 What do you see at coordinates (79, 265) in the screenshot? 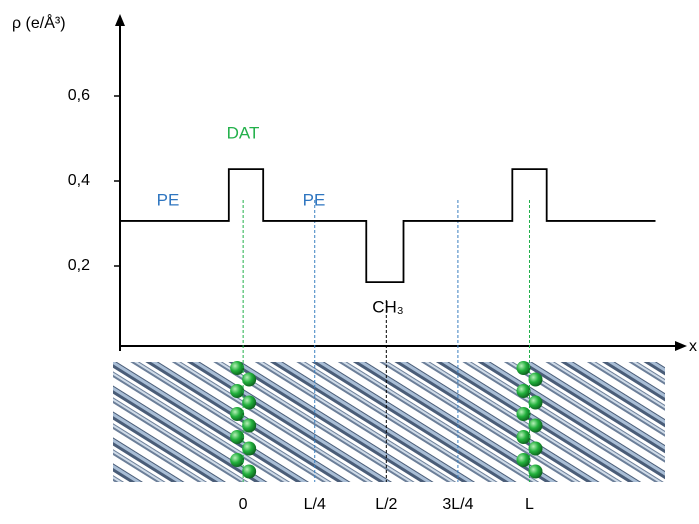
I see `y-tick-label: 0,2` at bounding box center [79, 265].